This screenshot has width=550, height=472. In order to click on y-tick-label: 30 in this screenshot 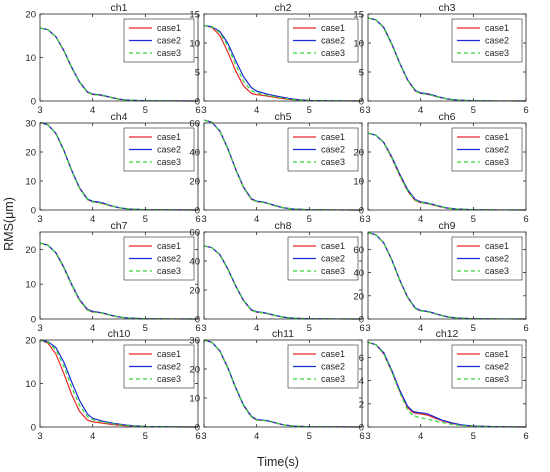, I will do `click(194, 341)`.